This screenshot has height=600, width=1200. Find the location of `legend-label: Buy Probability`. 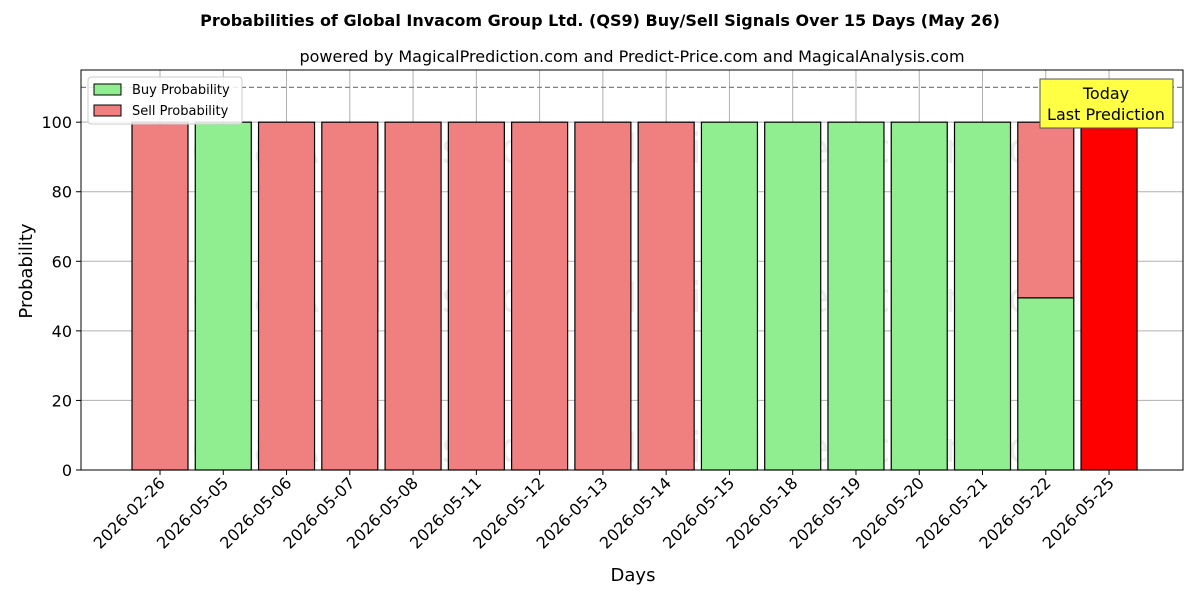

legend-label: Buy Probability is located at coordinates (181, 90).